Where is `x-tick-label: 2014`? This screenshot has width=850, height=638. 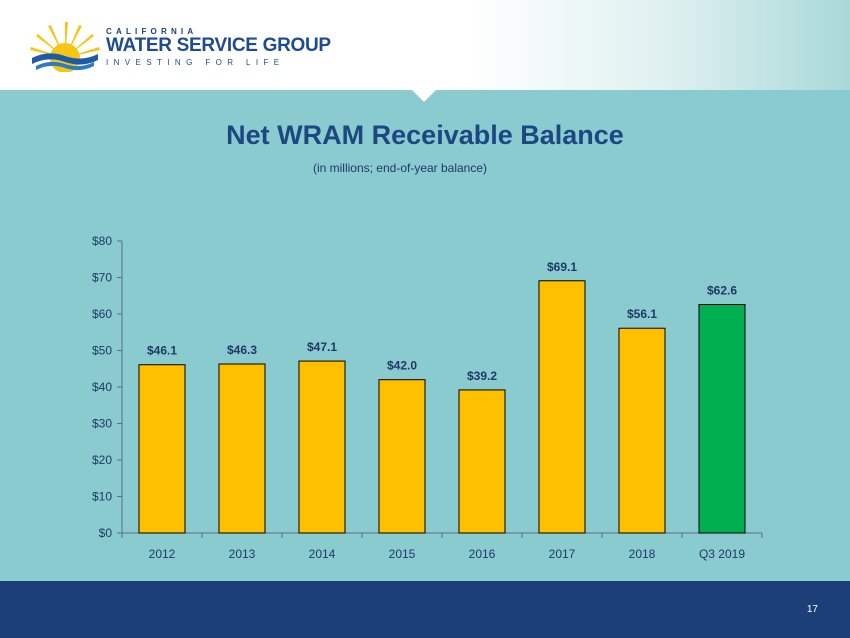
x-tick-label: 2014 is located at coordinates (322, 554).